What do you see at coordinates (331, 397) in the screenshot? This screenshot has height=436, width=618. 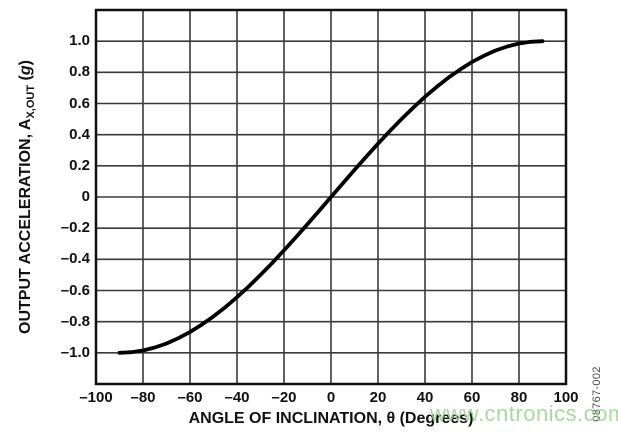 I see `x-tick-label: 0` at bounding box center [331, 397].